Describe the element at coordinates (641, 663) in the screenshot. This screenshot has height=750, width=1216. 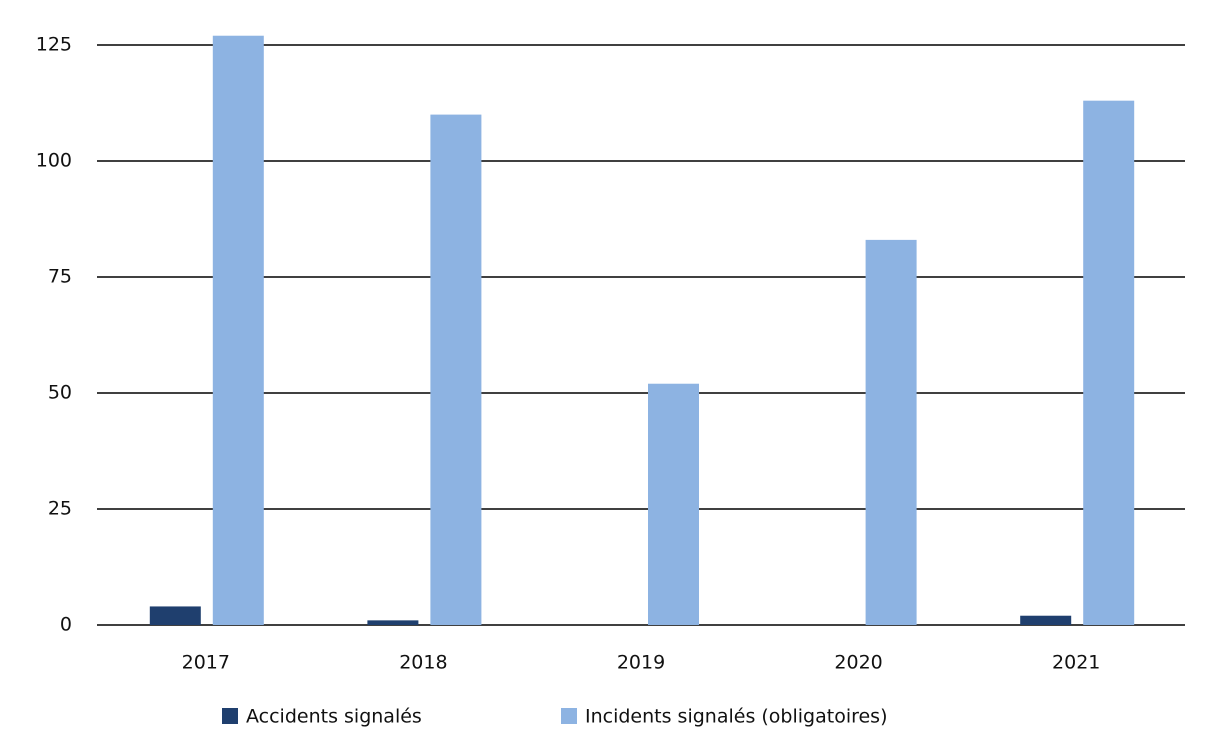
I see `x-tick-label: 2019` at that location.